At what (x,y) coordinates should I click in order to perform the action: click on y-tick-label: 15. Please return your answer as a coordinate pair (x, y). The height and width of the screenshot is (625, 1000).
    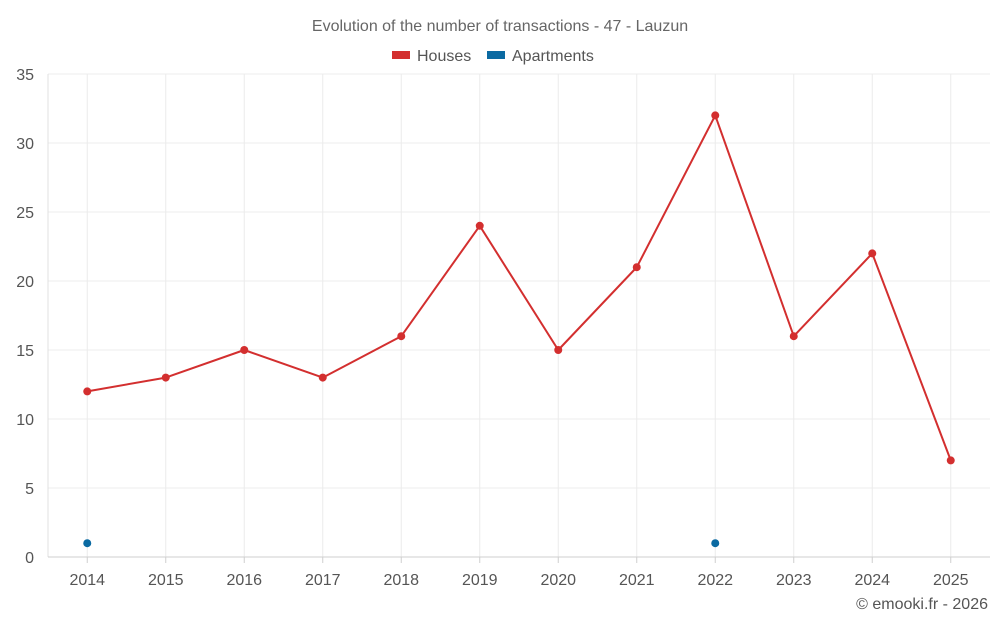
    Looking at the image, I should click on (25, 351).